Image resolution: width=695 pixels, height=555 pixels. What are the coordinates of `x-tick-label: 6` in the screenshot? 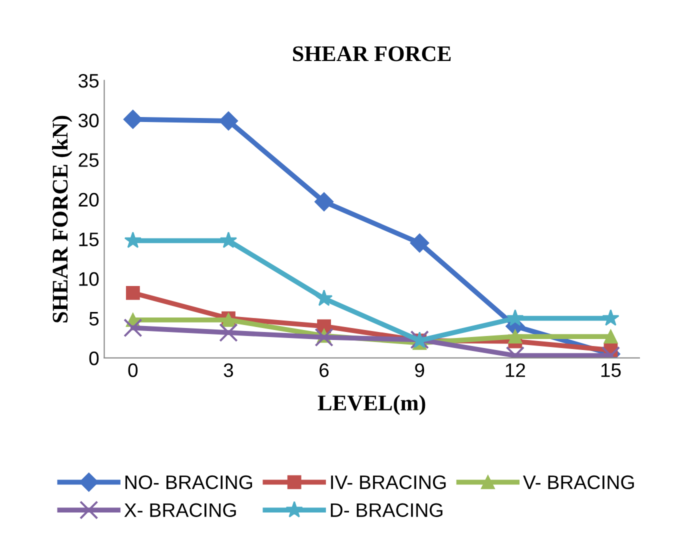 It's located at (324, 370).